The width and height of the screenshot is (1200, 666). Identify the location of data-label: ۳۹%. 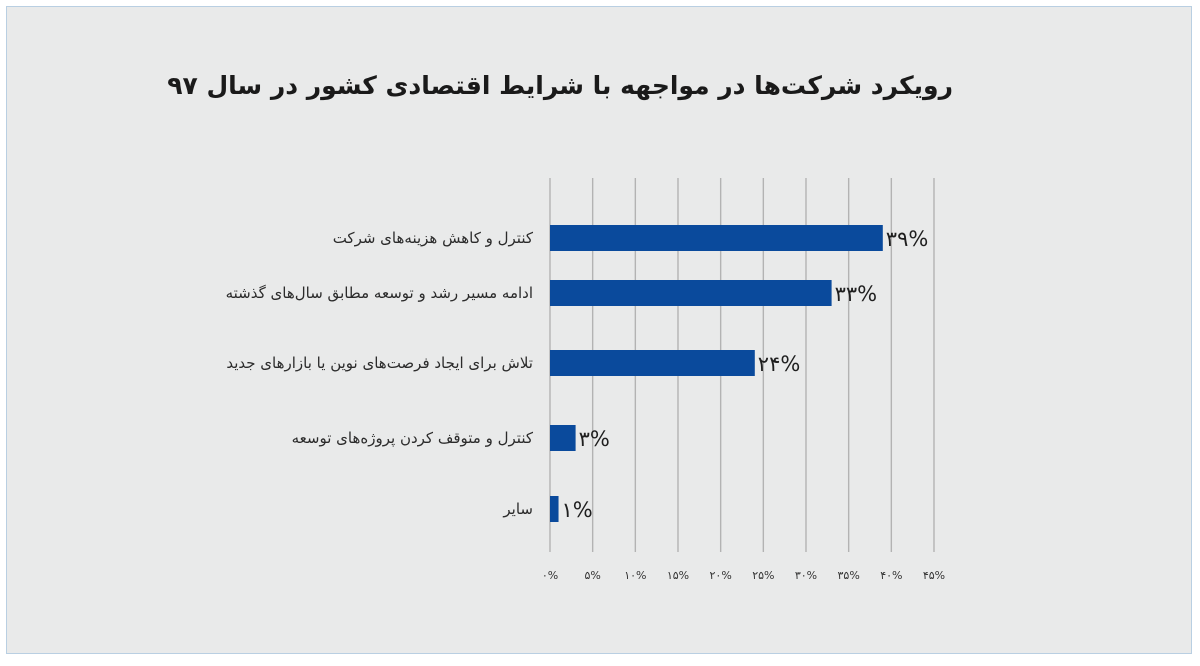
(907, 239).